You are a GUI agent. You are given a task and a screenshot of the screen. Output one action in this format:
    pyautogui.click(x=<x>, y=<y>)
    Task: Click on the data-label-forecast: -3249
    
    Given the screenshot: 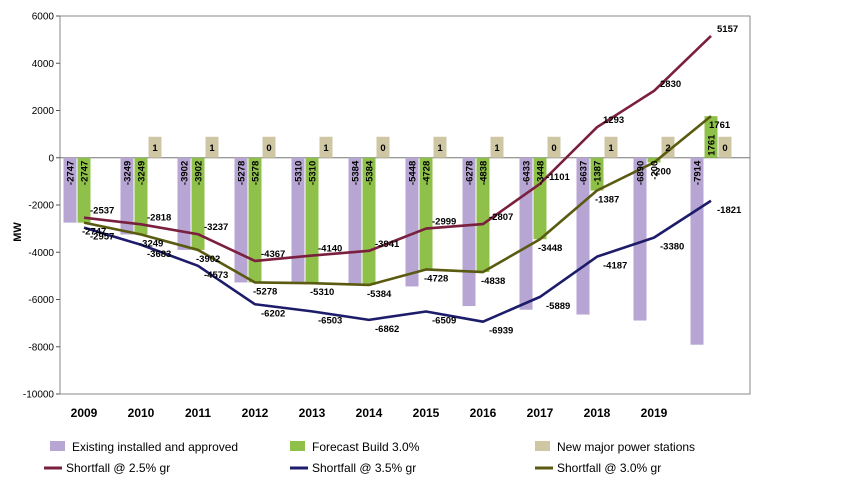 What is the action you would take?
    pyautogui.click(x=142, y=173)
    